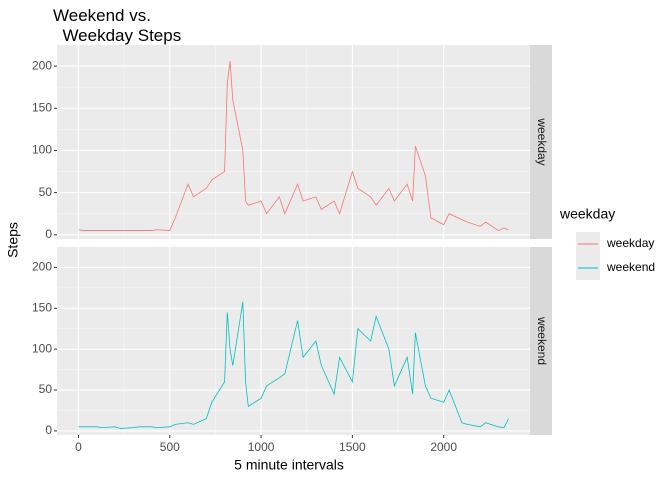 The width and height of the screenshot is (672, 480). Describe the element at coordinates (352, 447) in the screenshot. I see `x-tick-label: 1500` at that location.